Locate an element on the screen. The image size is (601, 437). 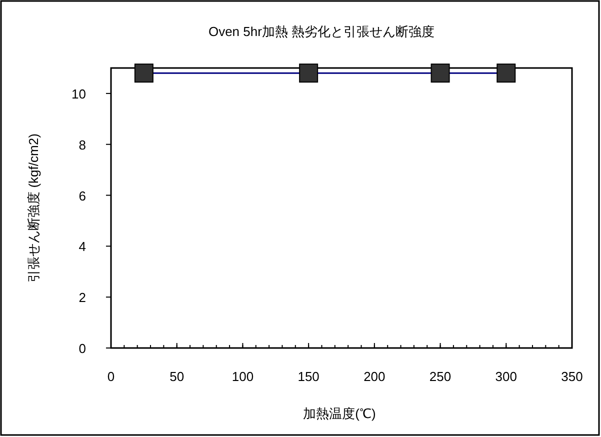
y-tick-label: 8 is located at coordinates (82, 144).